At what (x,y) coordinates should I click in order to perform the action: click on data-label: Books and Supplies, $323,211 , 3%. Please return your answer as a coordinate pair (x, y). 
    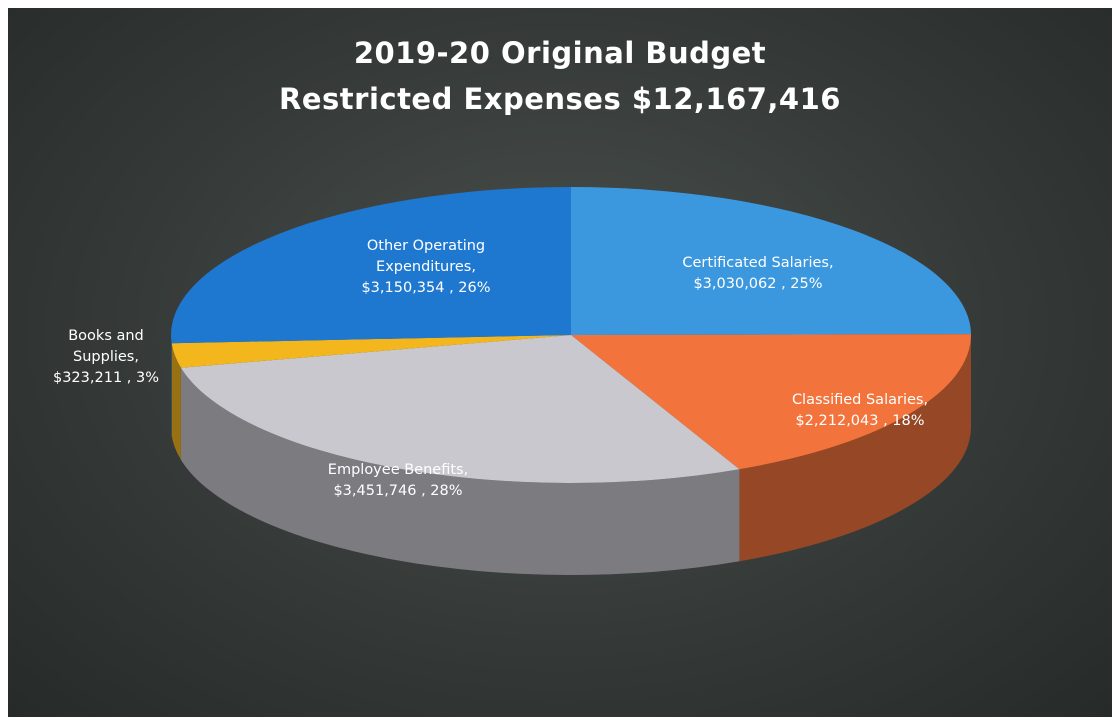
    Looking at the image, I should click on (106, 357).